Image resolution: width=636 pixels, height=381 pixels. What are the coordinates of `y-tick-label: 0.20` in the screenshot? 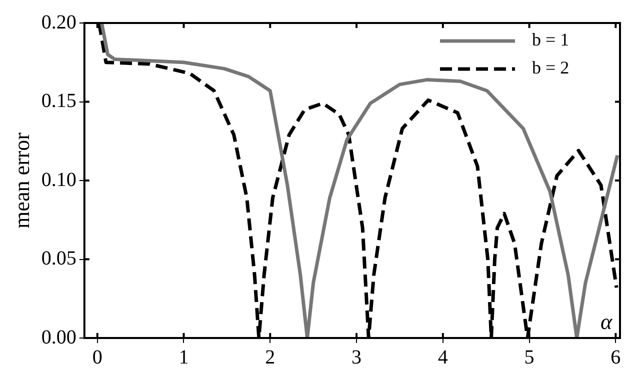 It's located at (58, 22).